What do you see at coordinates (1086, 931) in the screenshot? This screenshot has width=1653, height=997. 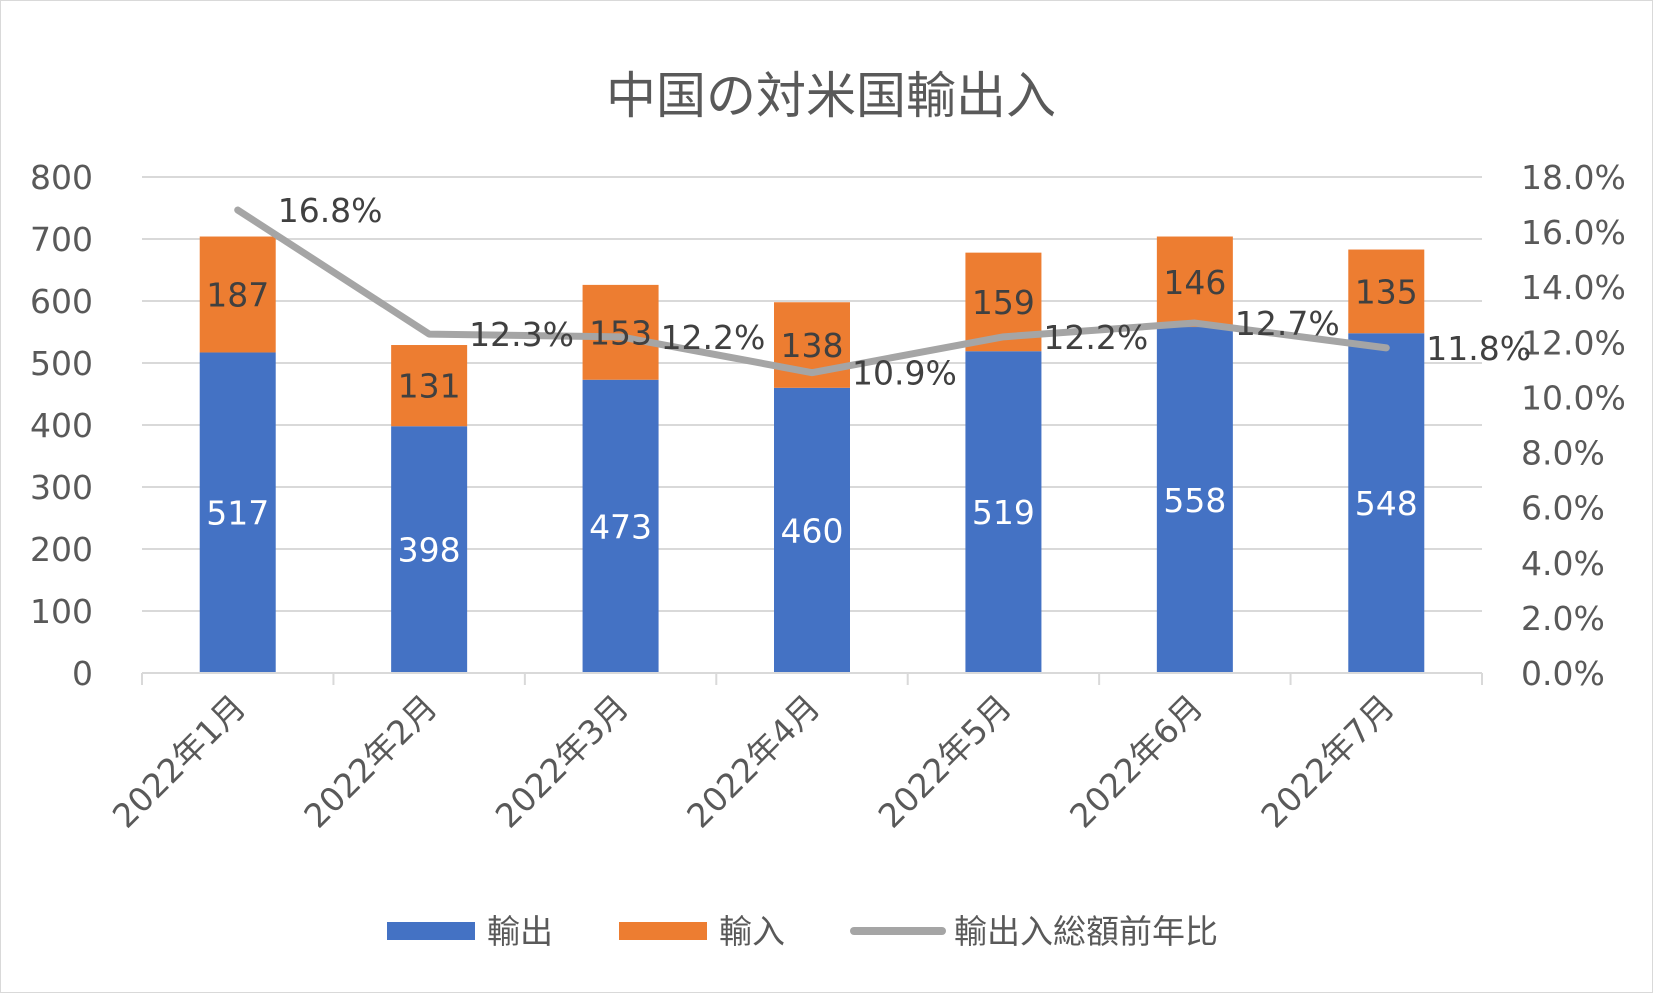 I see `legend-label-yoy: 輸出入総額前年比` at bounding box center [1086, 931].